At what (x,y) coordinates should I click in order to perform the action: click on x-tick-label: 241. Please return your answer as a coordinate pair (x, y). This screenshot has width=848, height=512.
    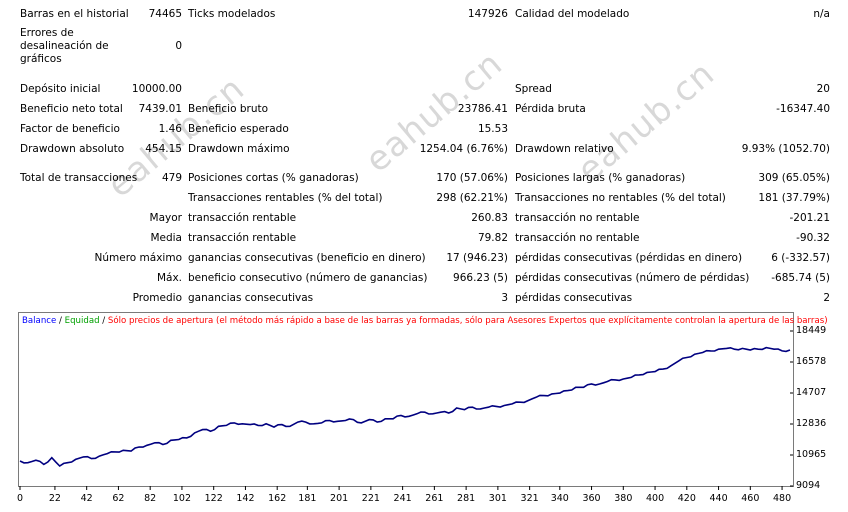
    Looking at the image, I should click on (402, 498).